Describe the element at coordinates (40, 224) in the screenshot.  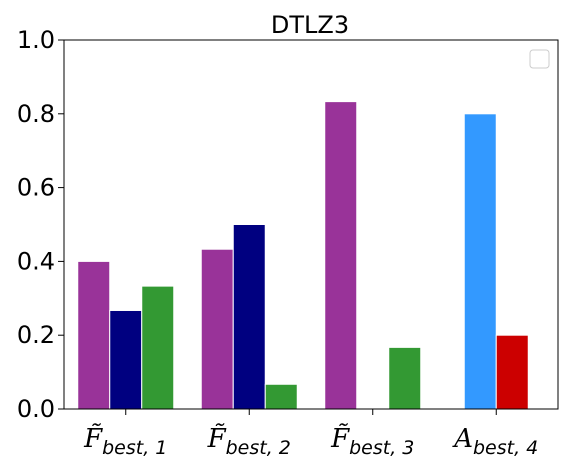
I see `y-axis: 0.0 0.2 0.4 0.6 0.8 1.0` at that location.